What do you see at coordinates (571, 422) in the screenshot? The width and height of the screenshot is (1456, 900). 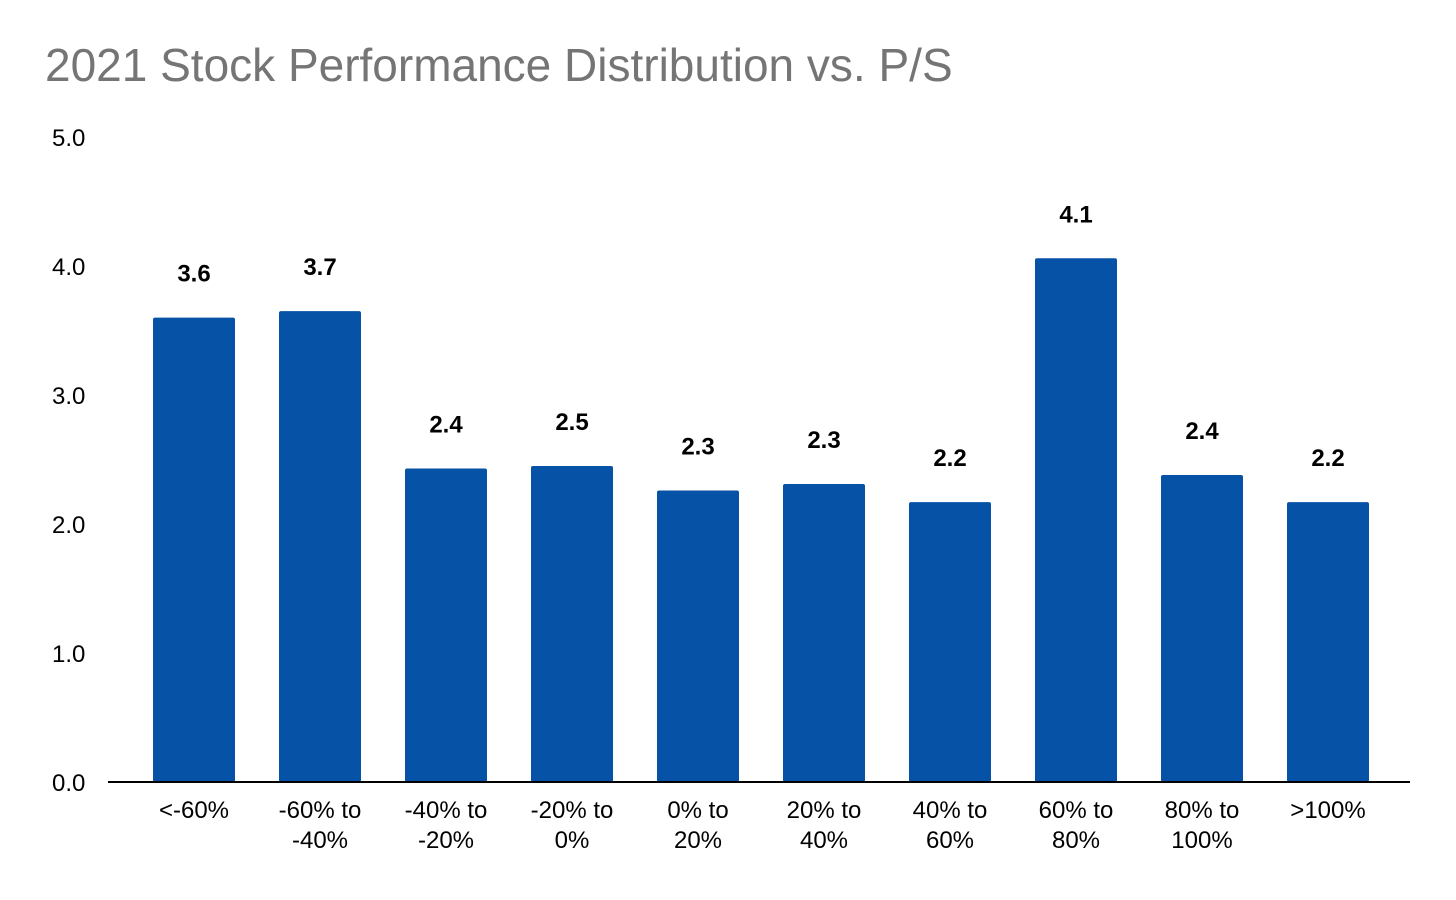 I see `bar-value-label: 2.5` at bounding box center [571, 422].